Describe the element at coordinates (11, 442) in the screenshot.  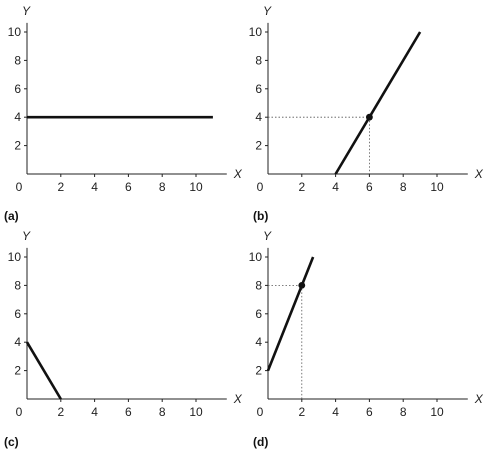
I see `panel-label: (c)` at that location.